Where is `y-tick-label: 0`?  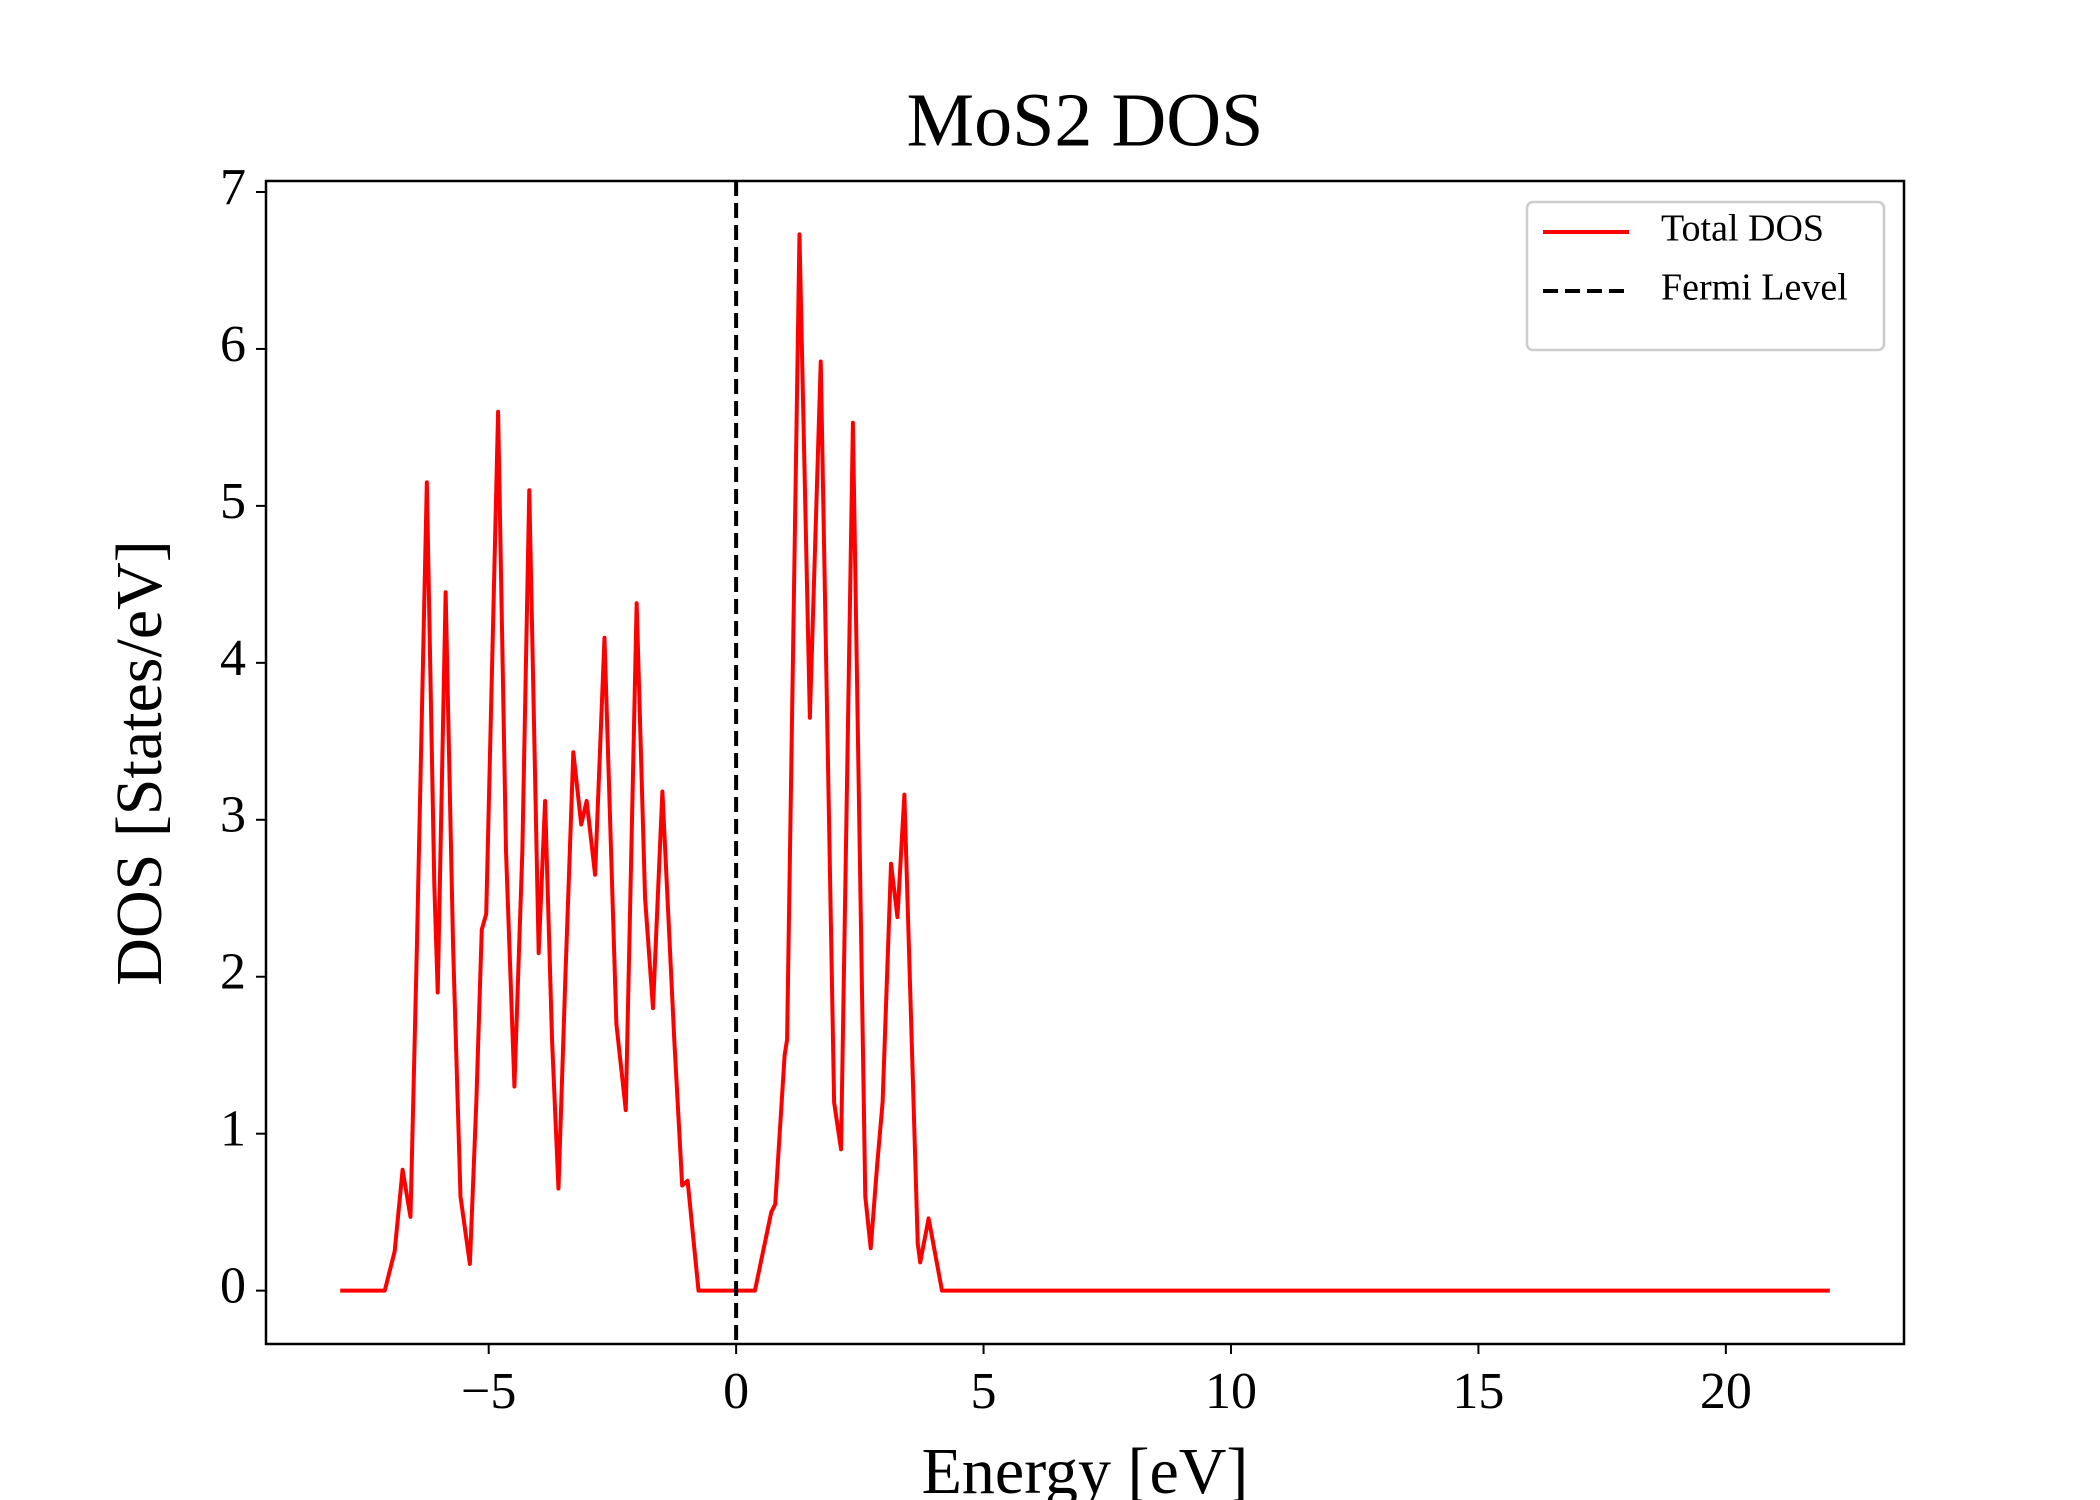
y-tick-label: 0 is located at coordinates (233, 1286).